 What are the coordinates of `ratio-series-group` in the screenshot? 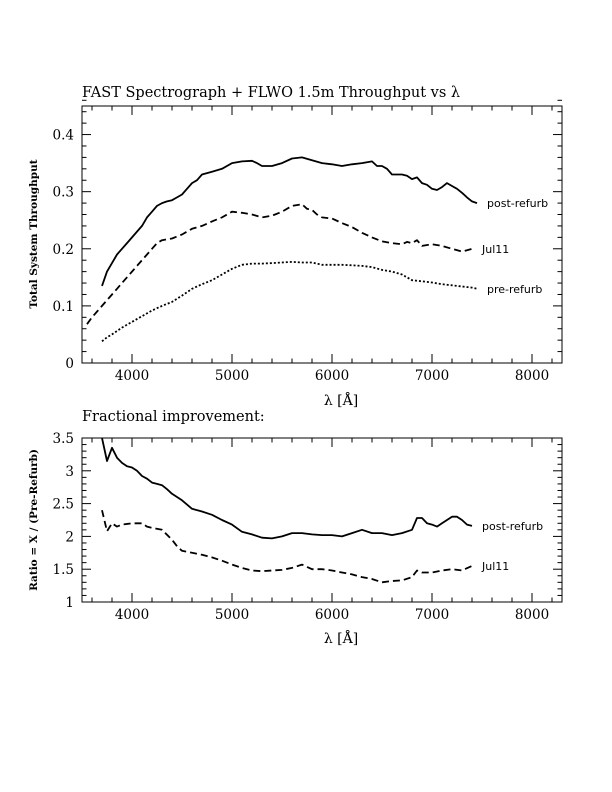 It's located at (287, 510).